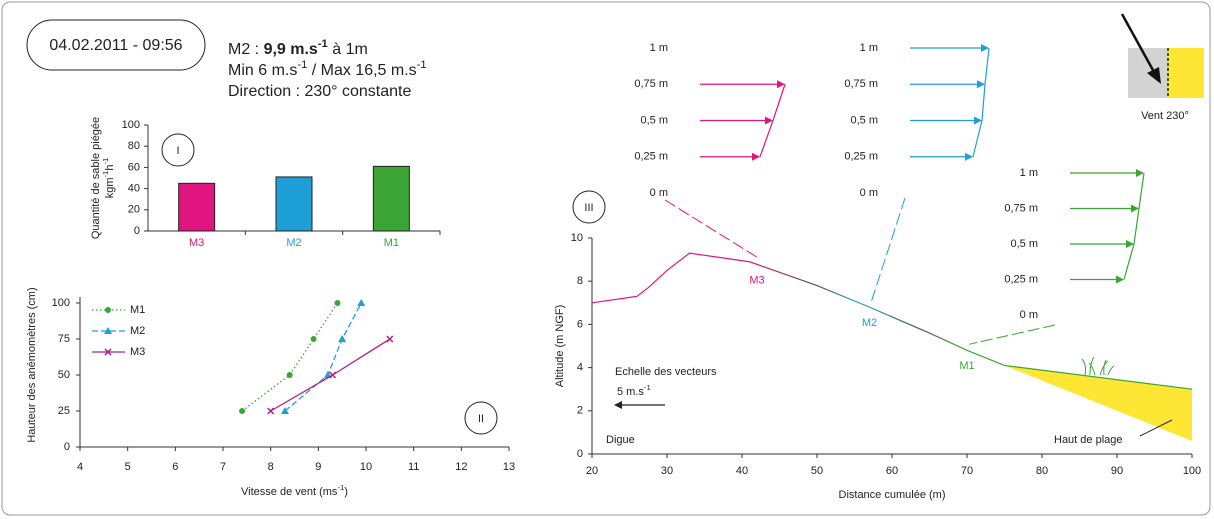 This screenshot has width=1214, height=519. What do you see at coordinates (1088, 440) in the screenshot?
I see `annotation: Haut de plage` at bounding box center [1088, 440].